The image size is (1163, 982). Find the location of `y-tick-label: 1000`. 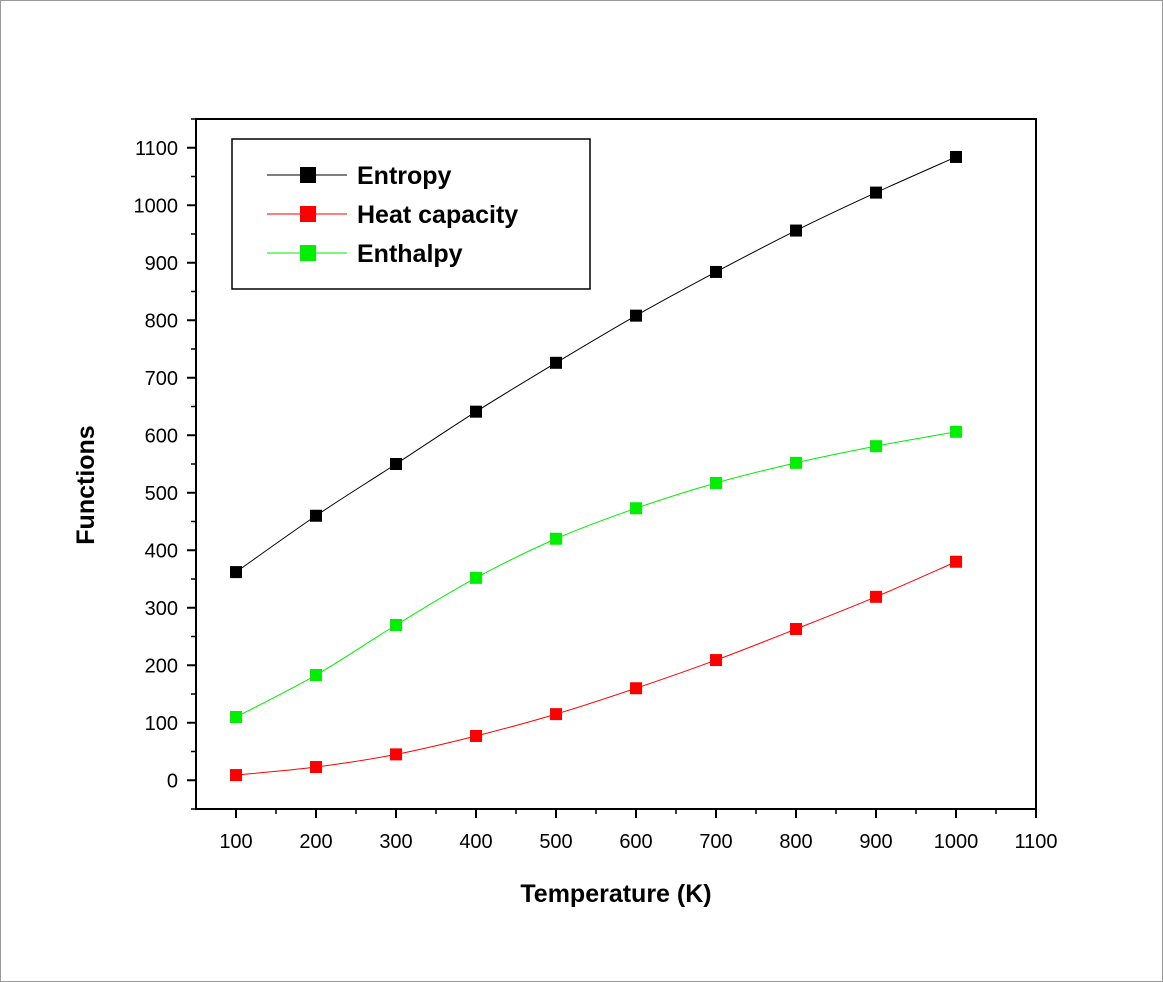

y-tick-label: 1000 is located at coordinates (156, 206).